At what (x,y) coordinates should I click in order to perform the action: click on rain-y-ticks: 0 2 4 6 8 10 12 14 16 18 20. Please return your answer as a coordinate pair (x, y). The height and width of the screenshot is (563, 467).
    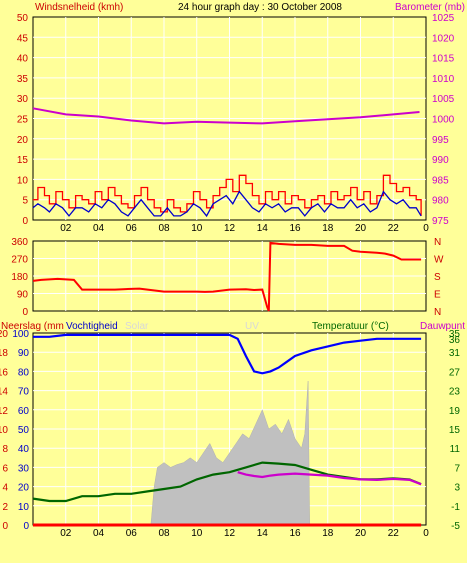
    Looking at the image, I should click on (4, 430).